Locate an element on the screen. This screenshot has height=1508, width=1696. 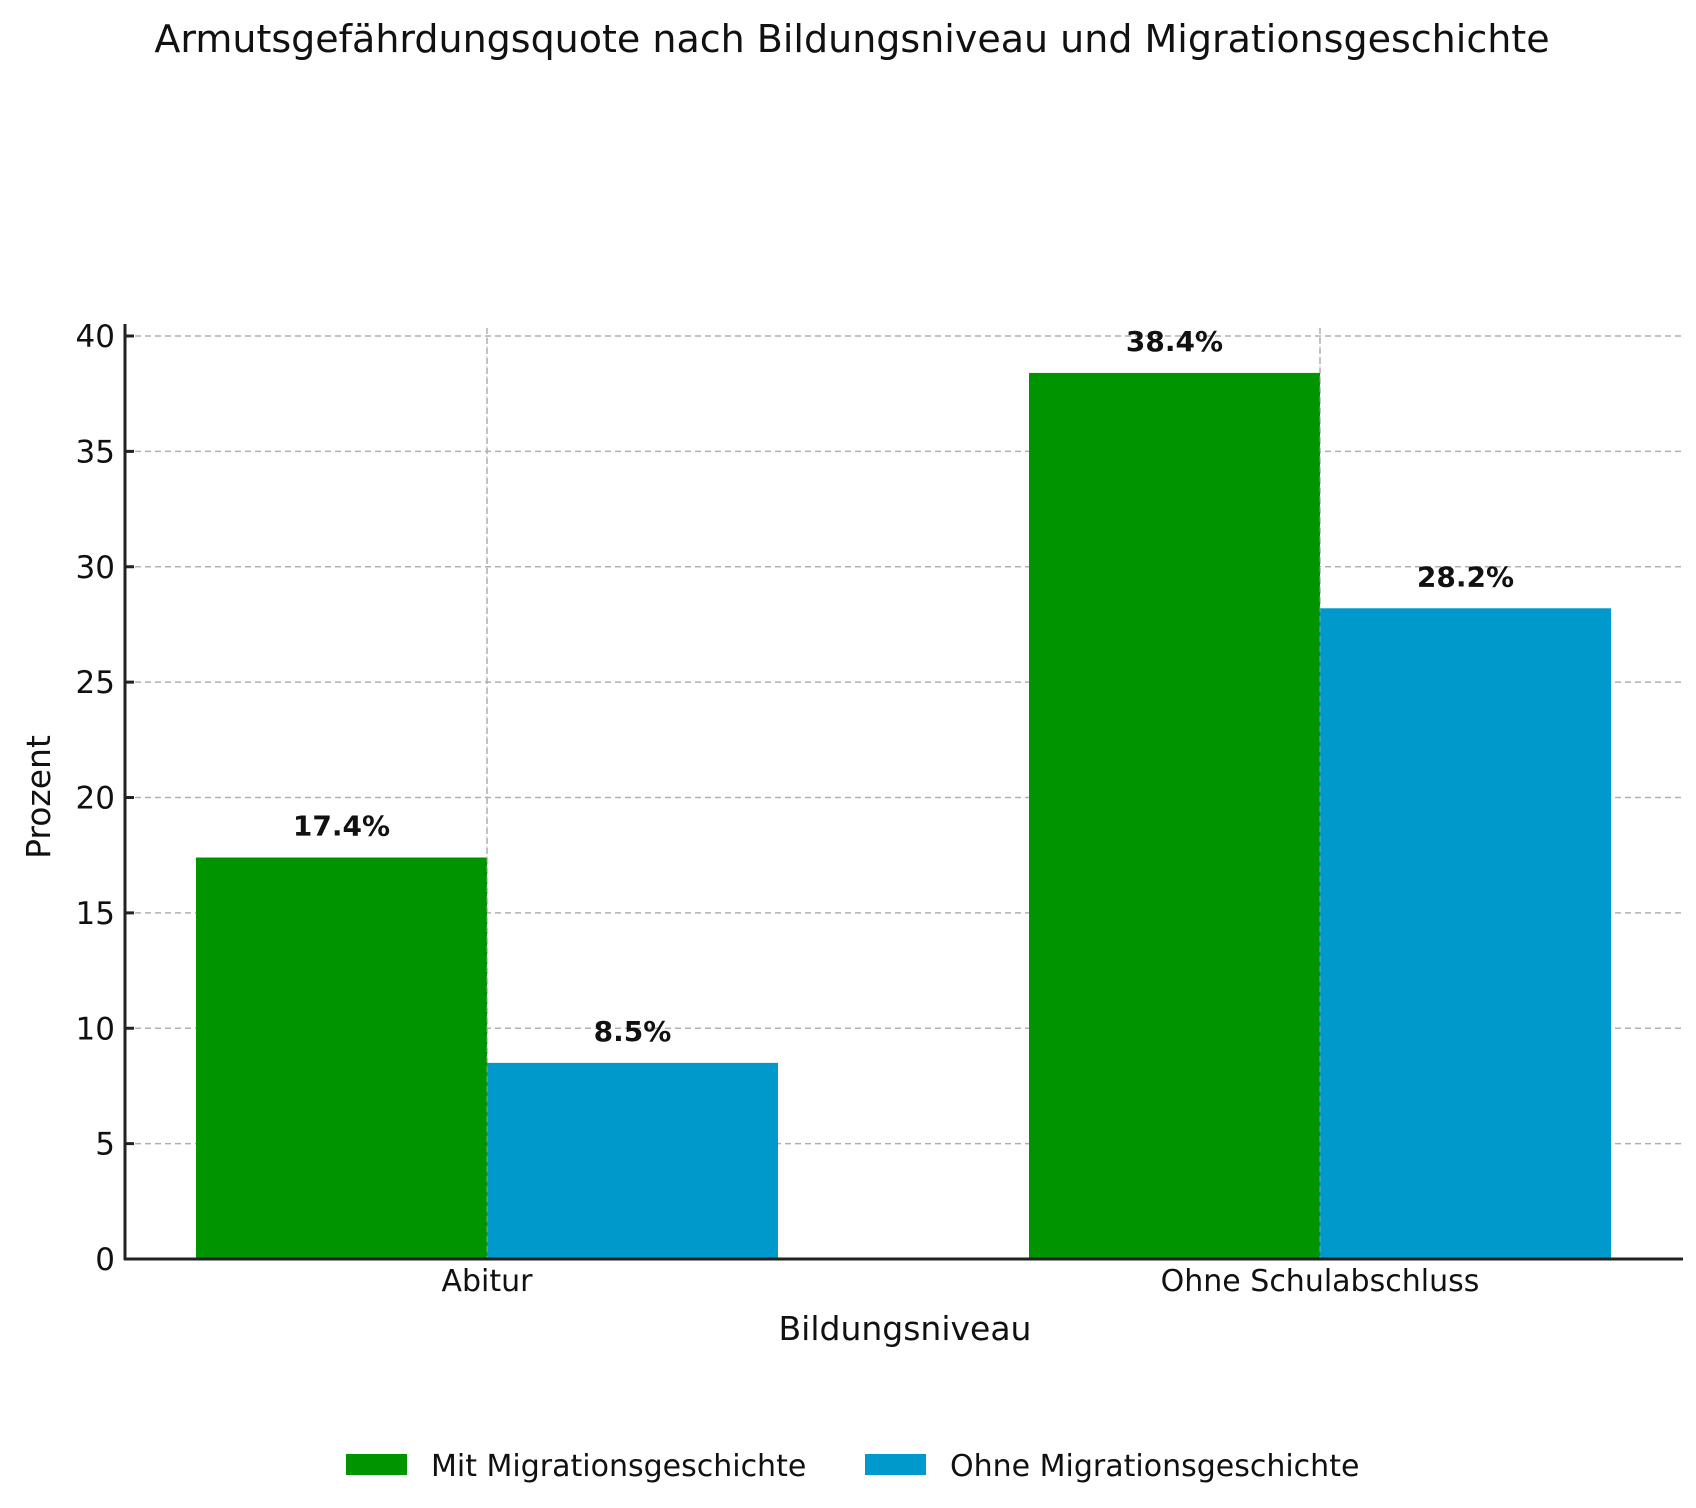
x-tick-label: Abitur is located at coordinates (487, 1281).